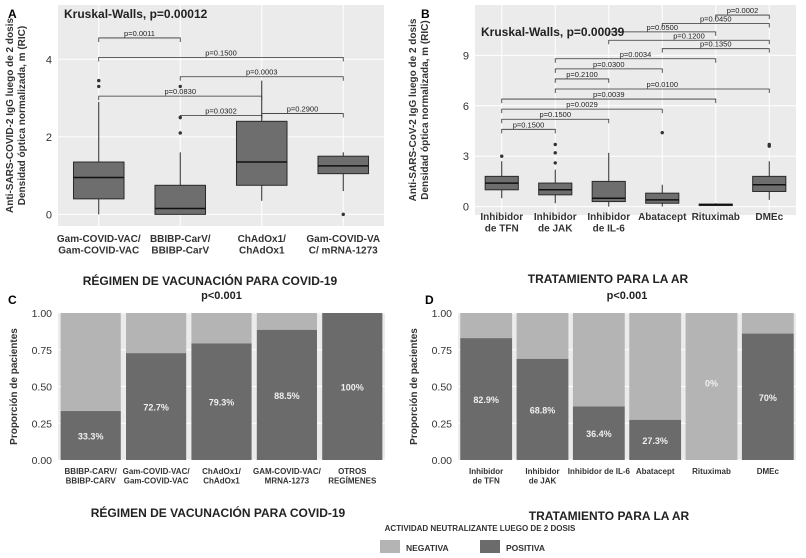  I want to click on p-value-label: p=0.2100, so click(582, 74).